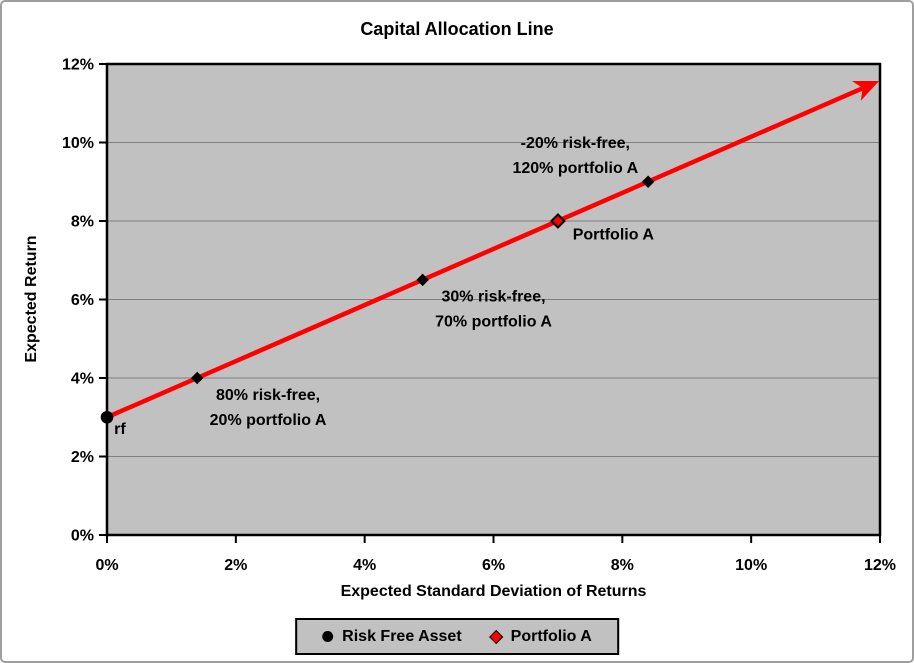 This screenshot has height=663, width=914. Describe the element at coordinates (558, 221) in the screenshot. I see `data-point-portfolio-a` at that location.